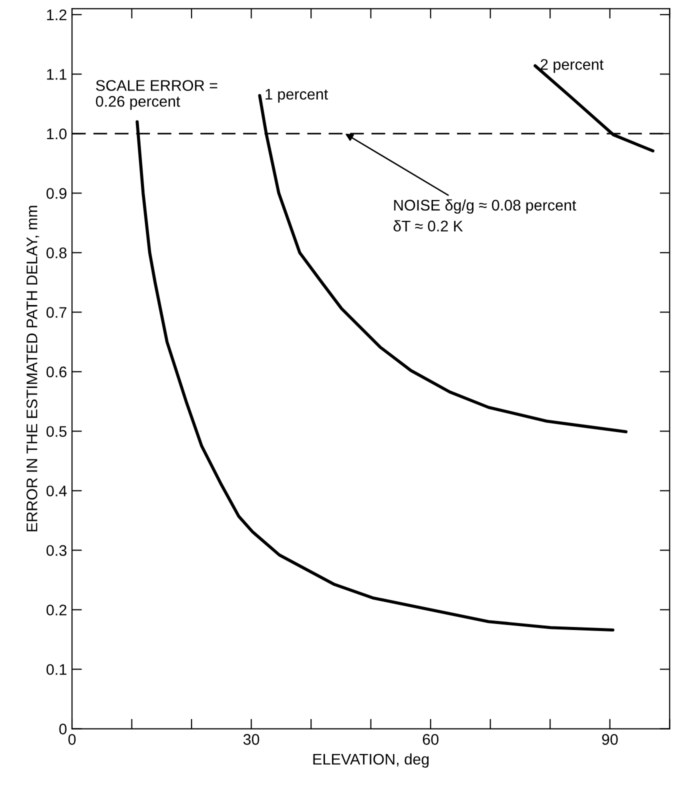 This screenshot has height=787, width=673. Describe the element at coordinates (57, 134) in the screenshot. I see `y-tick-label: 1.0` at that location.